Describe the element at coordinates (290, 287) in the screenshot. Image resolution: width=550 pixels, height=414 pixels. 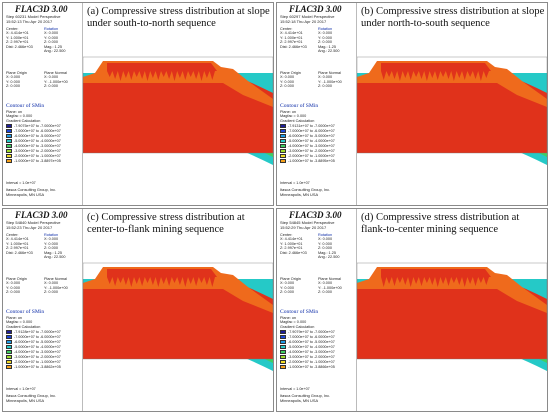
I see `plane-origin-lines: X: 0.000 Y: 0.000 Z: 0.000` at that location.